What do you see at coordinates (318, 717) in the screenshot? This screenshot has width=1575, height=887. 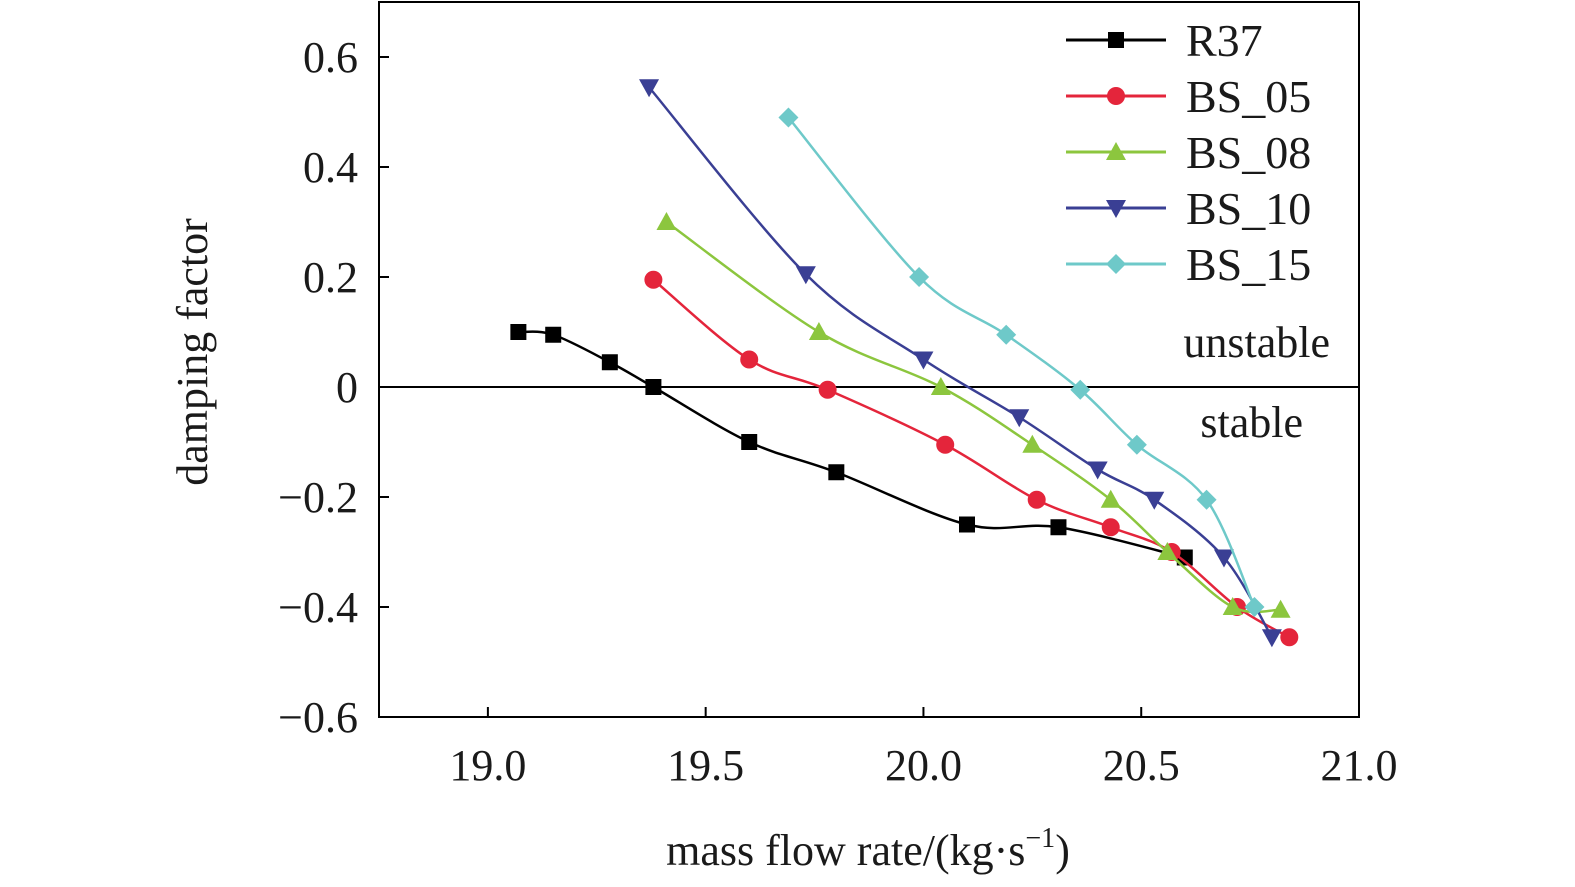 I see `y-tick-label: −0.6` at bounding box center [318, 717].